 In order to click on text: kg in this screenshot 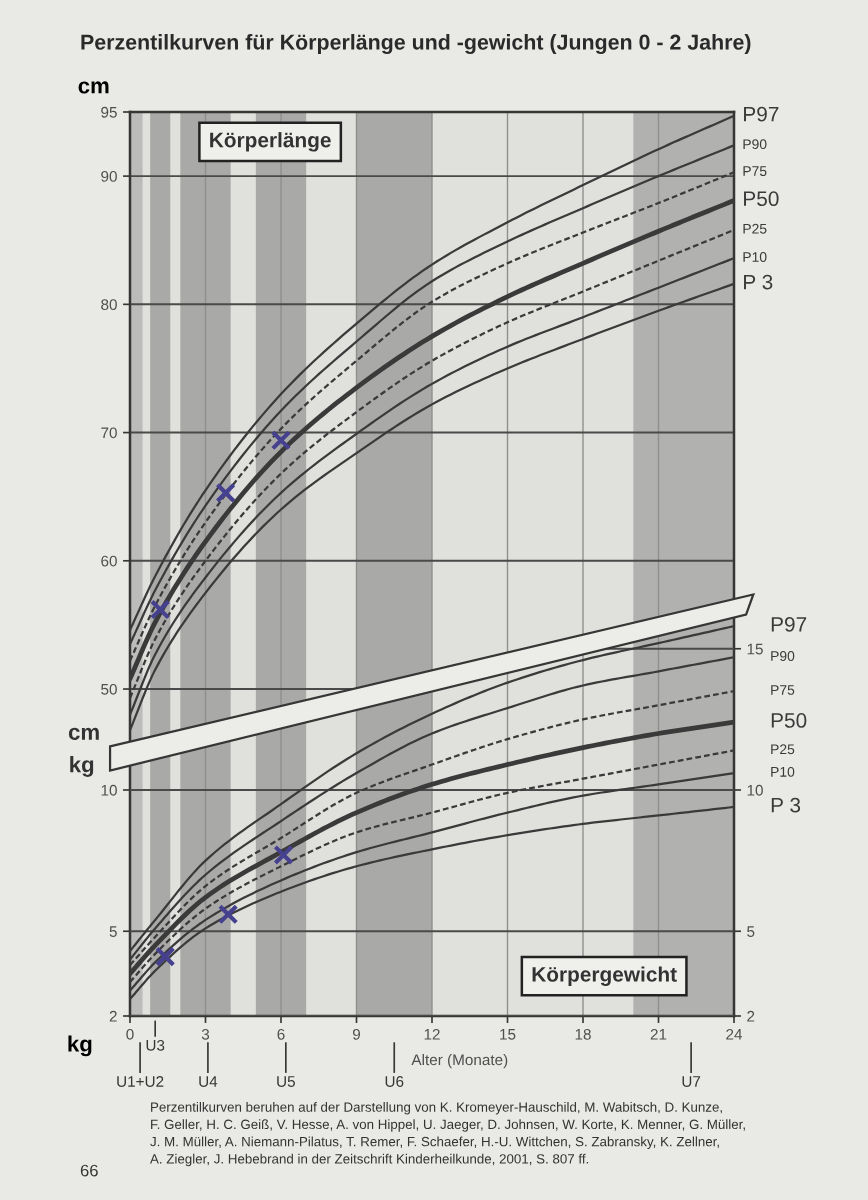, I will do `click(82, 766)`.